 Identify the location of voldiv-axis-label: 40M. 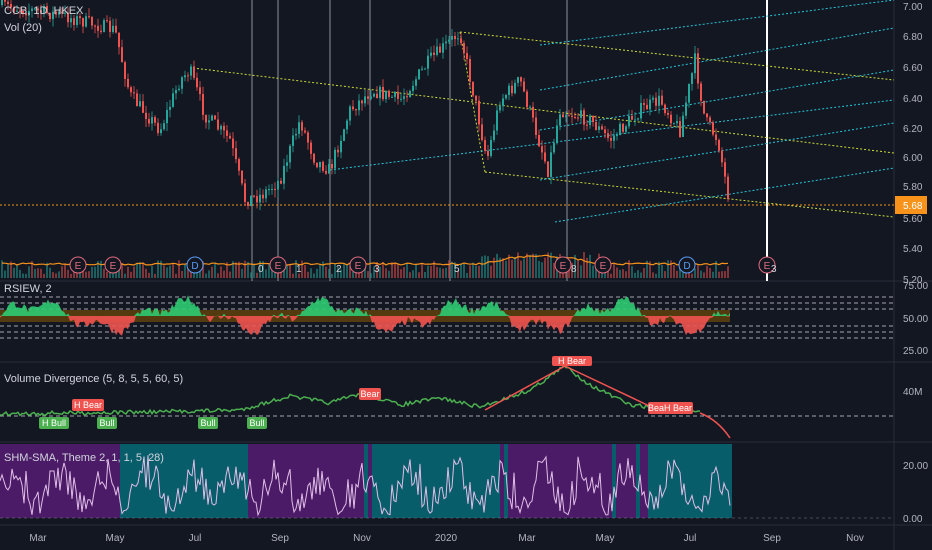
(912, 392).